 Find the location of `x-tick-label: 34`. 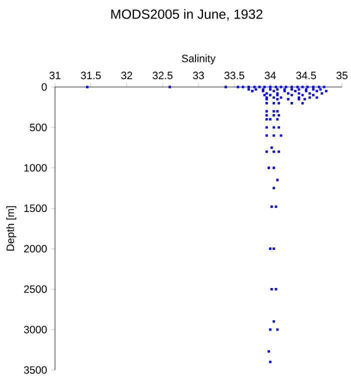

x-tick-label: 34 is located at coordinates (270, 76).